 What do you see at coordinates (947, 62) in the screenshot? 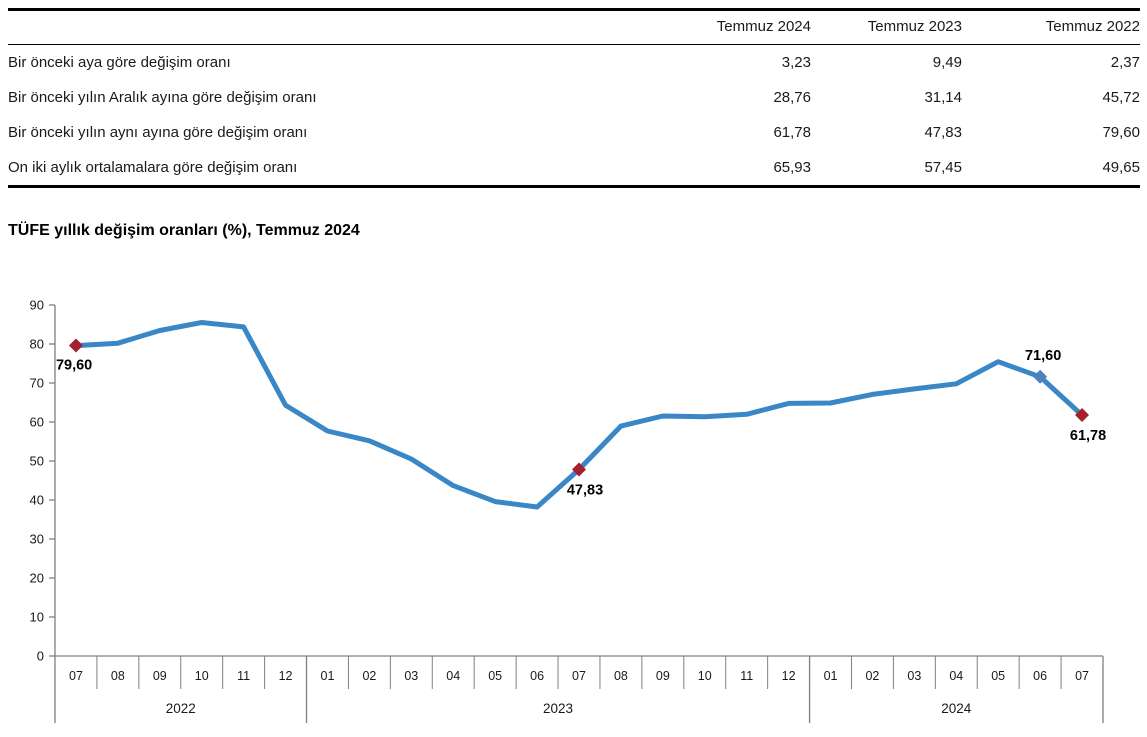
I see `cell-value: 9,49` at bounding box center [947, 62].